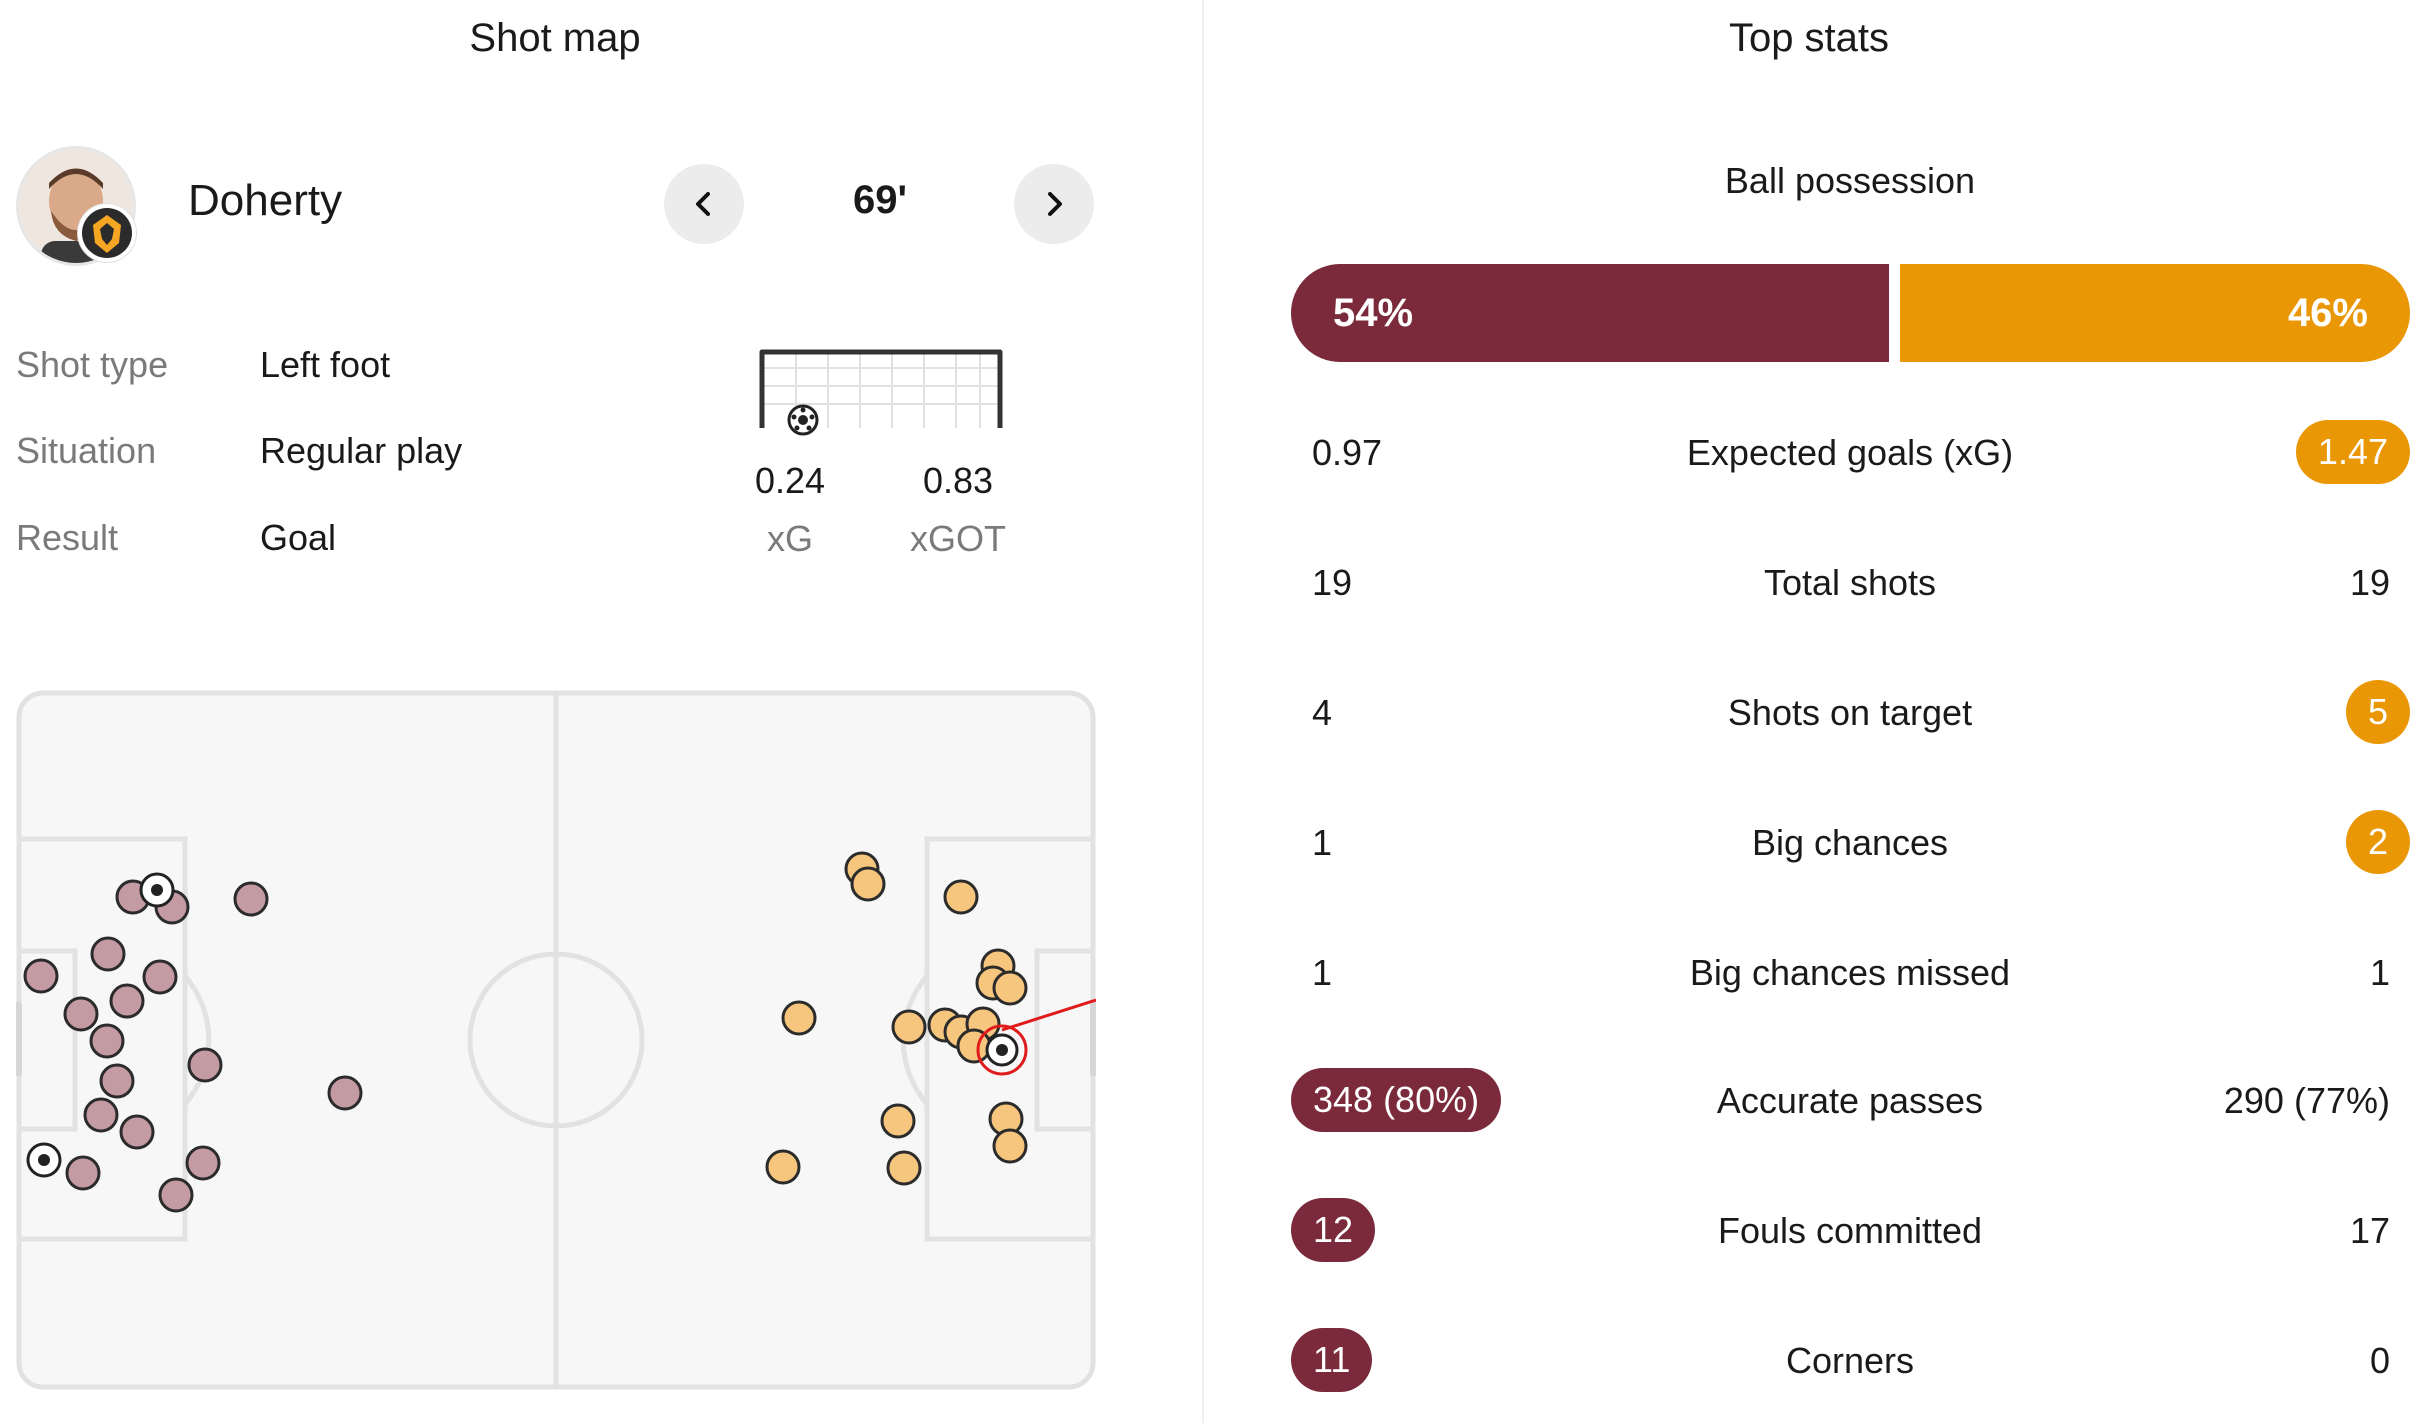 The image size is (2428, 1423). Describe the element at coordinates (86, 450) in the screenshot. I see `situation-label: Situation` at that location.